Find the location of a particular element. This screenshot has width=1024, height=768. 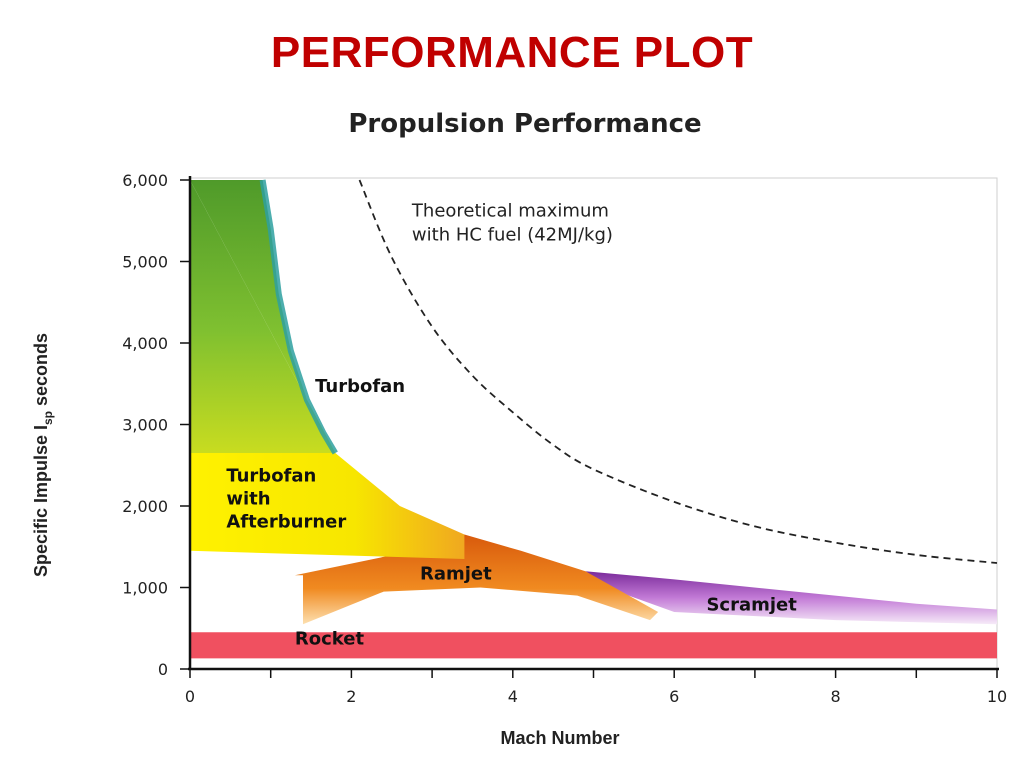

label-line: Scramjet is located at coordinates (751, 604).